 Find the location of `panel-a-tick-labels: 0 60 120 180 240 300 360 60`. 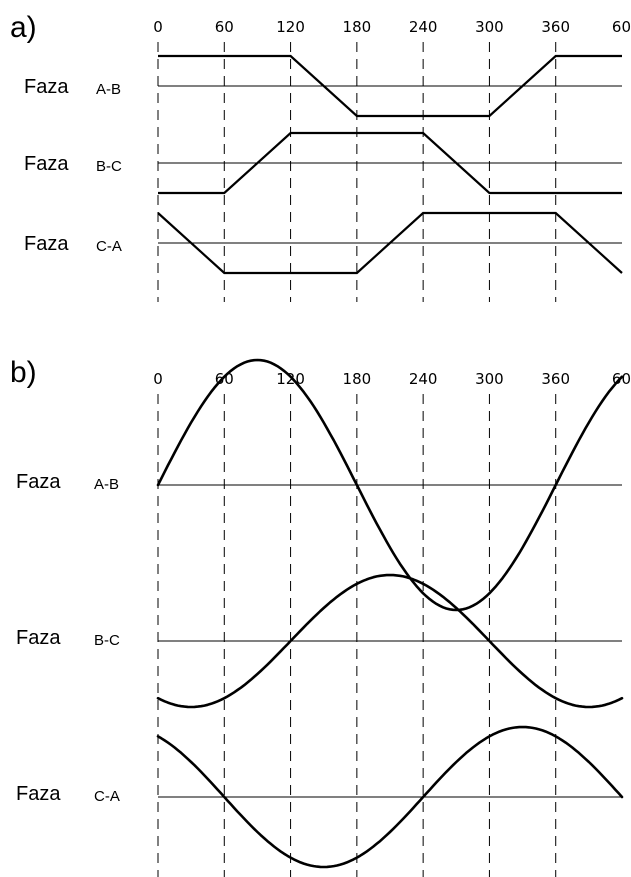

panel-a-tick-labels: 0 60 120 180 240 300 360 60 is located at coordinates (392, 27).